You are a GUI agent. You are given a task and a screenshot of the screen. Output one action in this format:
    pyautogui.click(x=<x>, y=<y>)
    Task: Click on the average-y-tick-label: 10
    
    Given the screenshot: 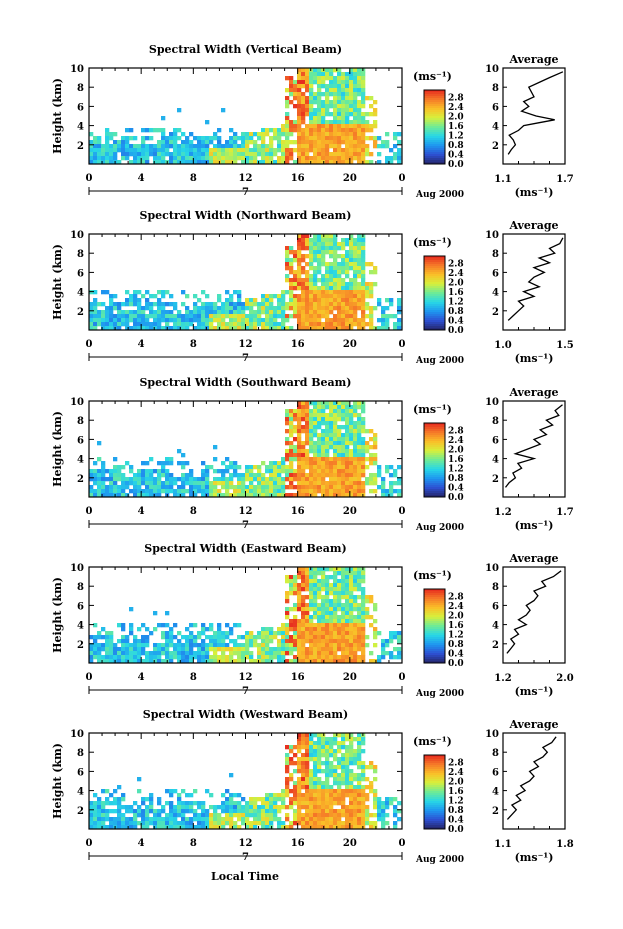 What is the action you would take?
    pyautogui.click(x=492, y=568)
    